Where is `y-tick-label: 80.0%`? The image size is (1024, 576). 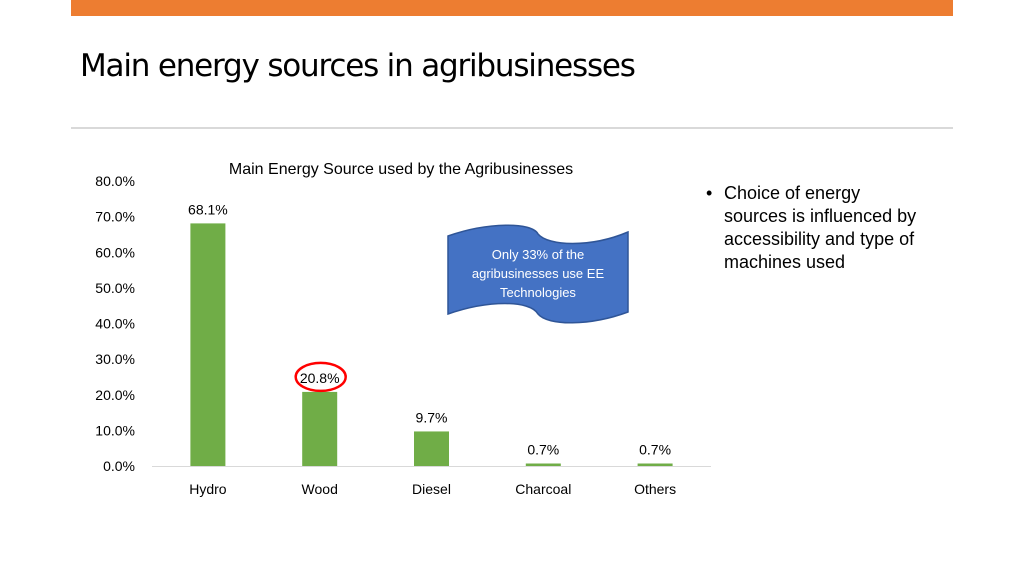
y-tick-label: 80.0% is located at coordinates (115, 181).